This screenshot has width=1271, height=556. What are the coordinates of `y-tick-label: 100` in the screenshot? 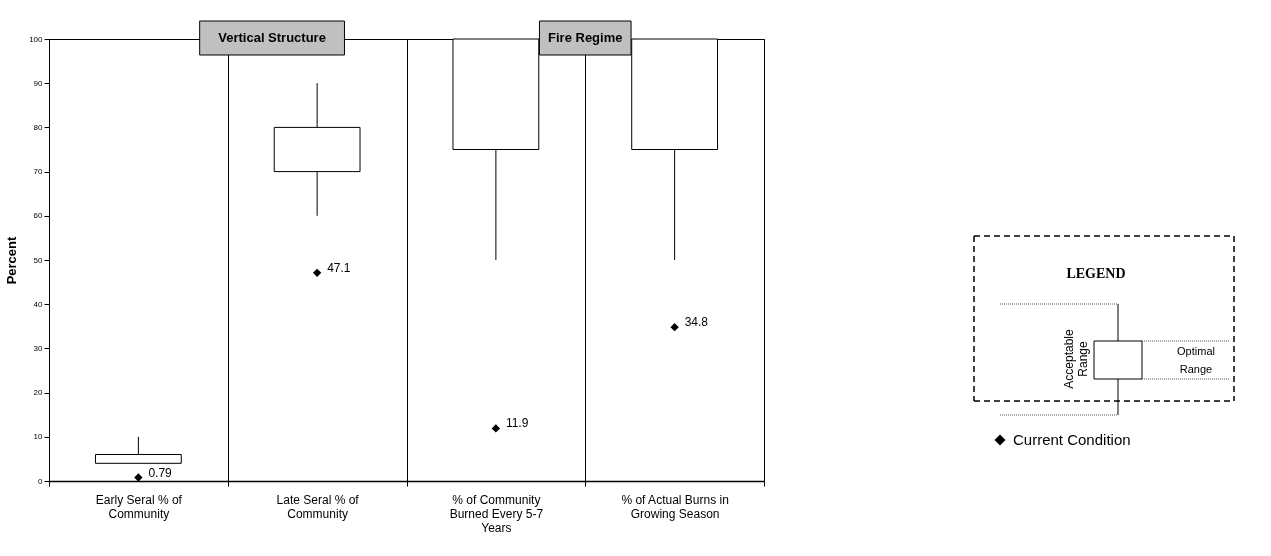 It's located at (36, 39).